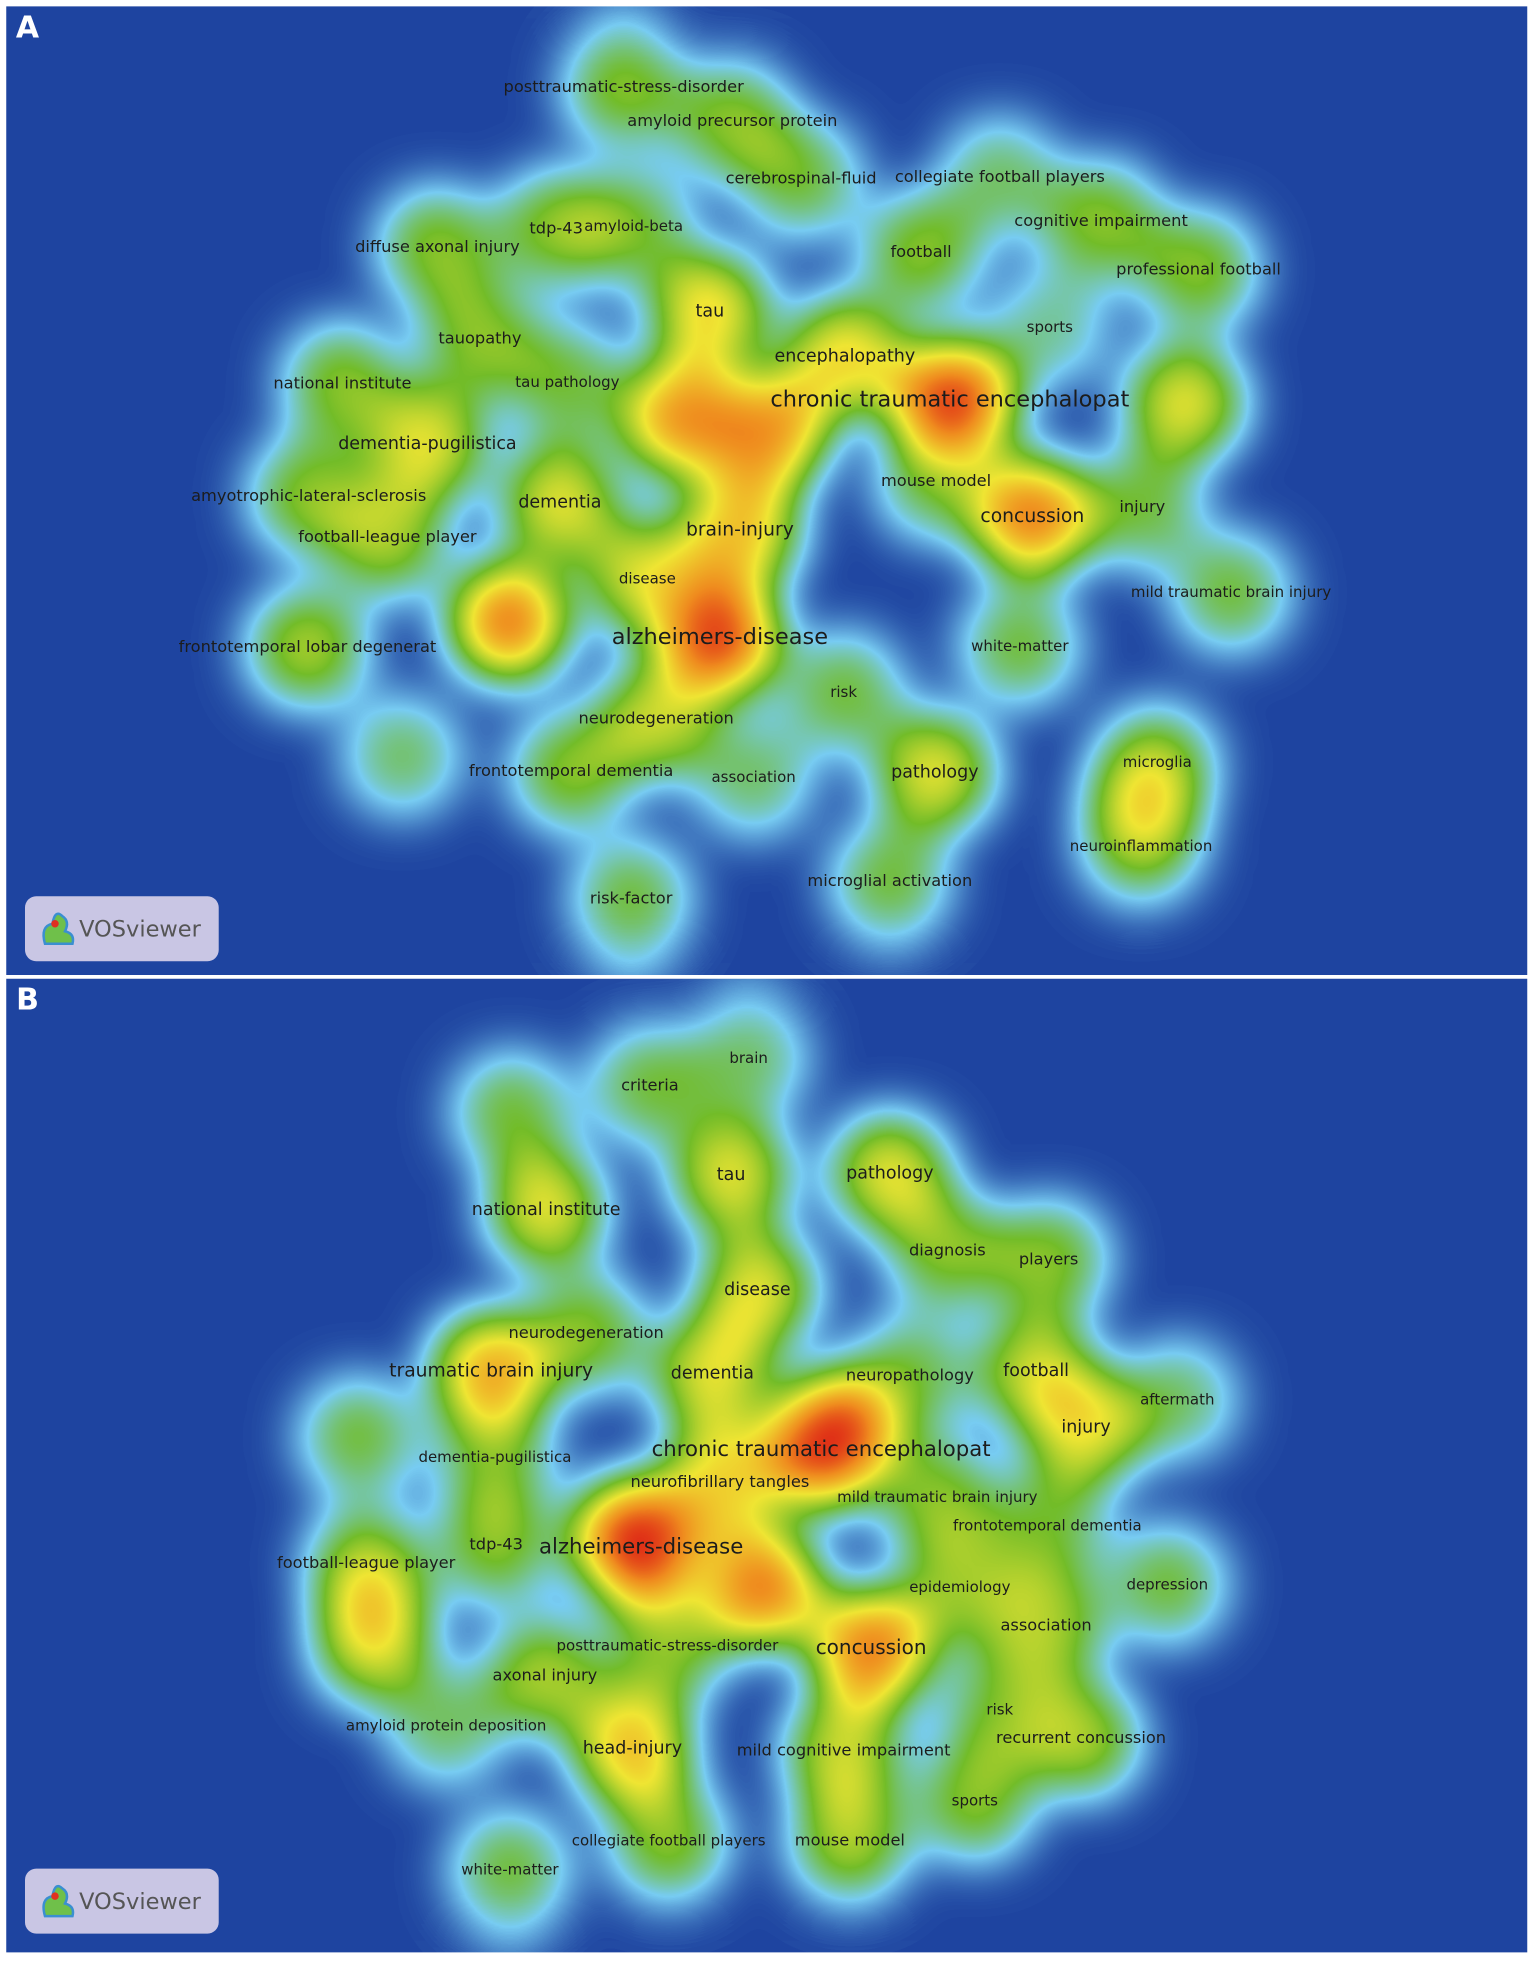 The height and width of the screenshot is (1965, 1536). I want to click on keyword-label: dementia-pugilistica, so click(494, 1457).